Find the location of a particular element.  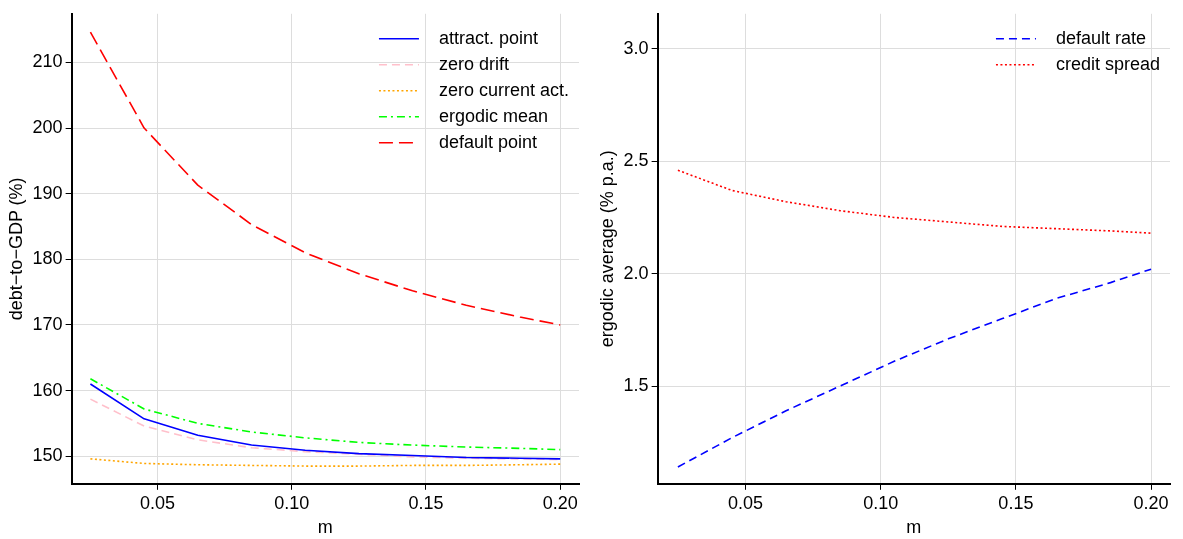

y-tick-label: 180 is located at coordinates (47, 258).